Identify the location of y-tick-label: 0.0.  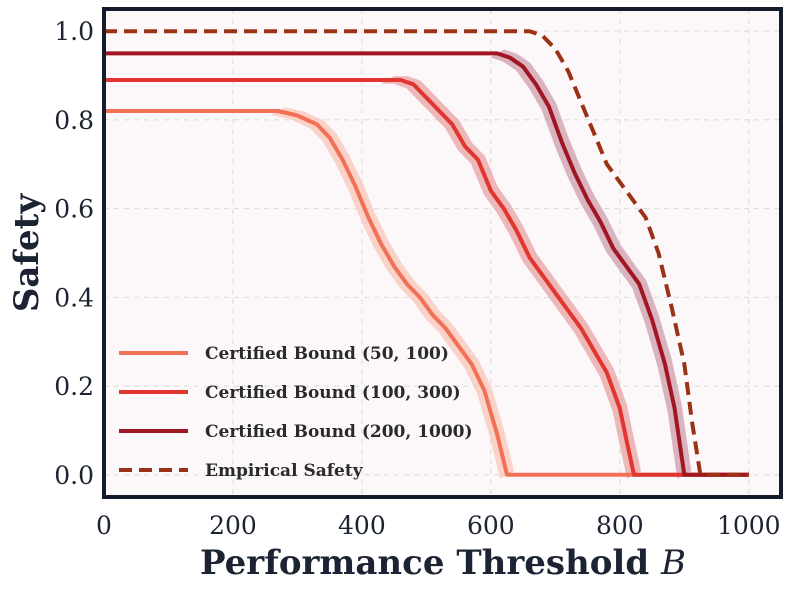
(74, 475).